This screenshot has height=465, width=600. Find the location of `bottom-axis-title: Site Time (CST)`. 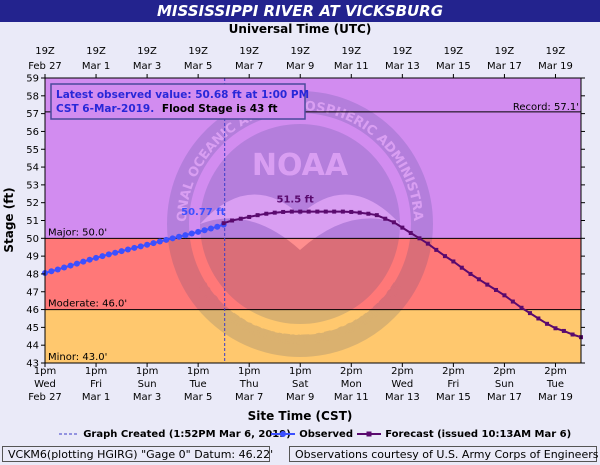

bottom-axis-title: Site Time (CST) is located at coordinates (300, 416).